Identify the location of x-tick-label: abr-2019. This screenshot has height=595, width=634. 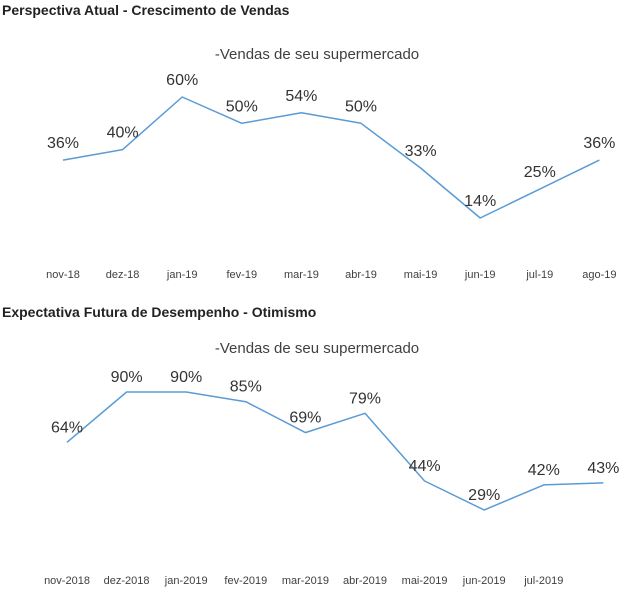
(365, 581).